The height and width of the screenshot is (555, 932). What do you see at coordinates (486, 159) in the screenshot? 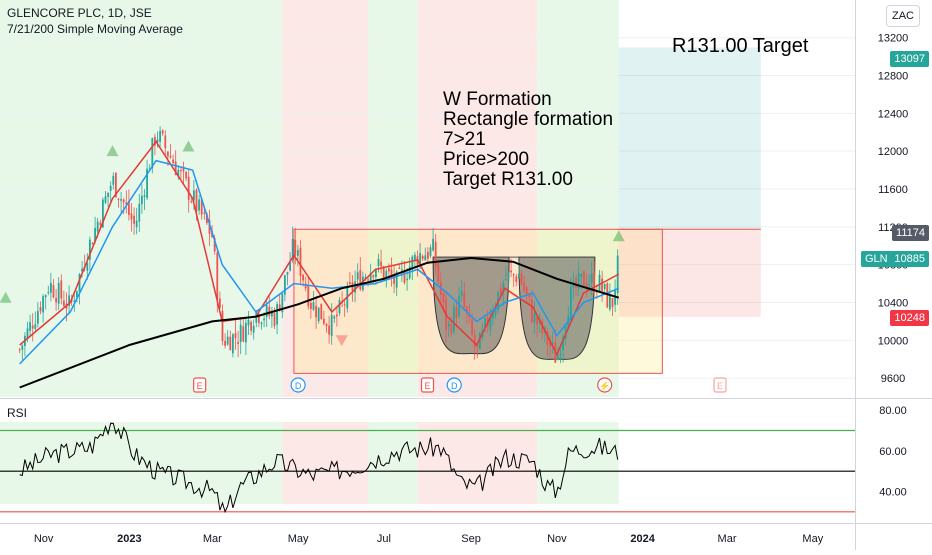
I see `note-4: Price>200` at bounding box center [486, 159].